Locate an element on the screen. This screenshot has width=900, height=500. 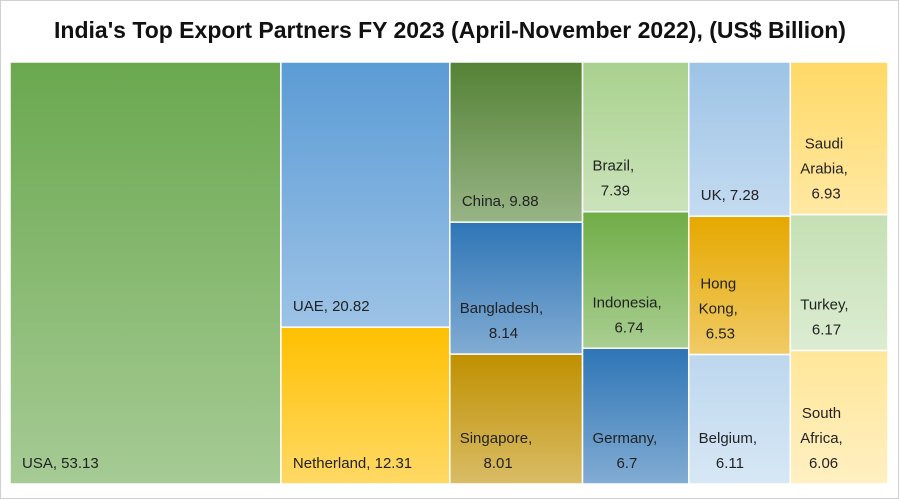
cell-label: Saudi Arabia, 6.93 is located at coordinates (826, 169).